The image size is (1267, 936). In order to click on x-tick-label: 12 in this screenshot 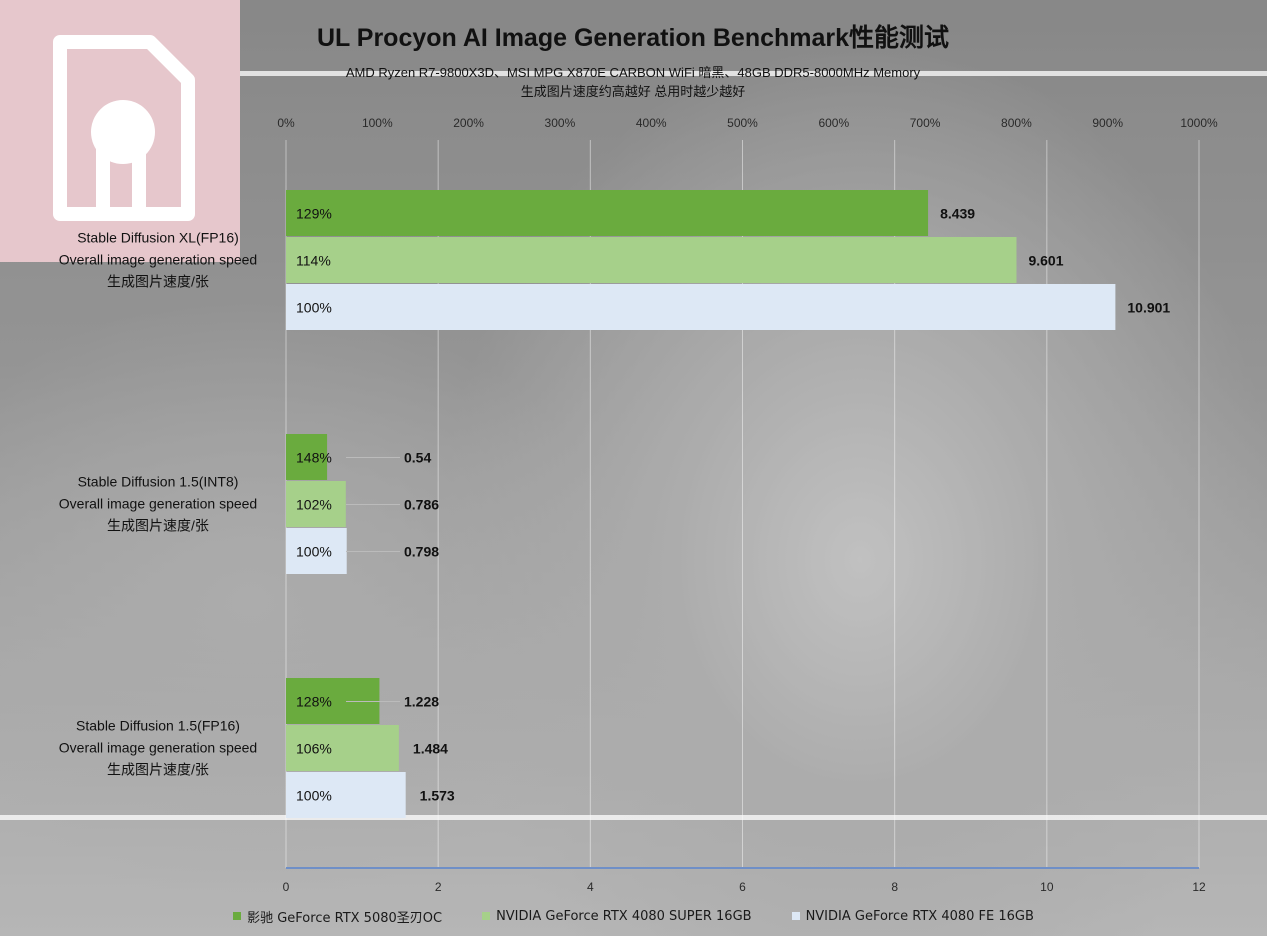, I will do `click(1199, 887)`.